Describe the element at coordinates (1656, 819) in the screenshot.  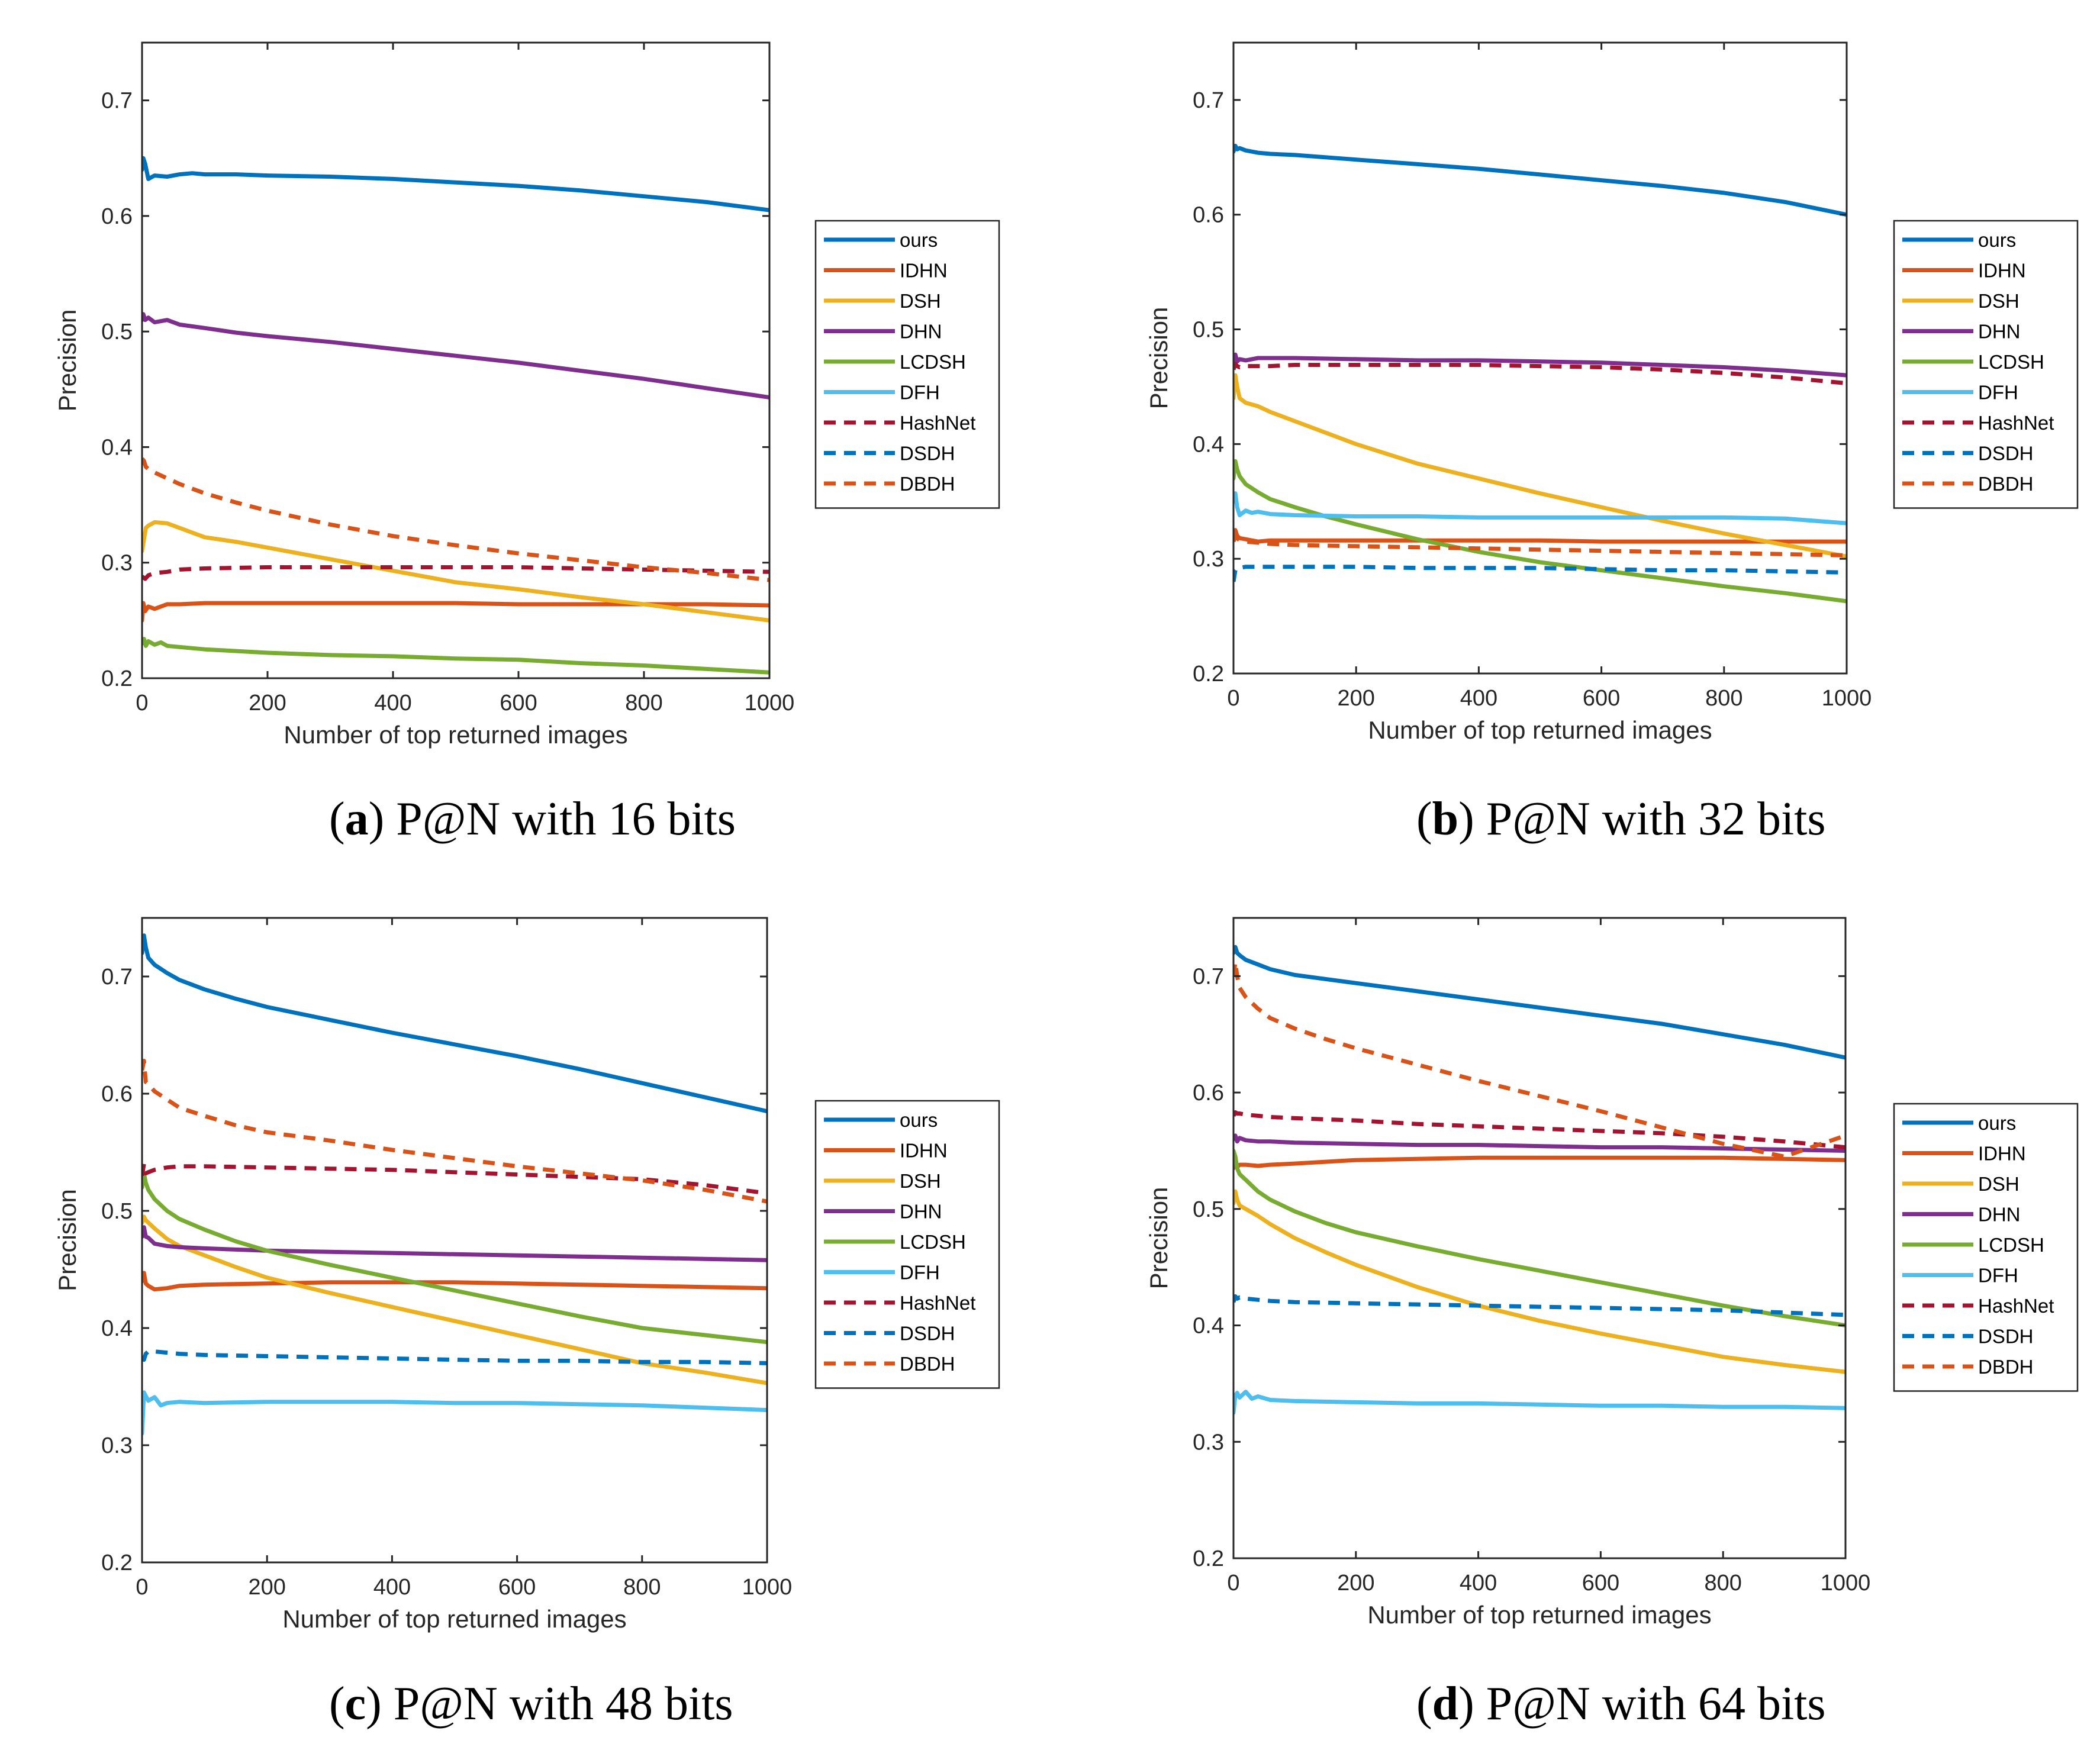
I see `caption-text: P@N with 32 bits` at that location.